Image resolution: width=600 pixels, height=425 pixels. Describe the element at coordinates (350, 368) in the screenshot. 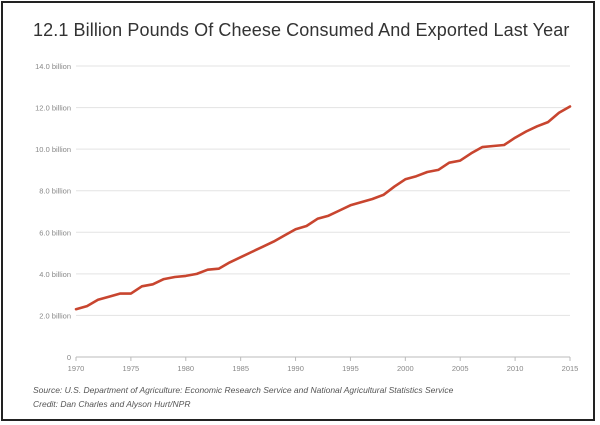

I see `x-tick-label: 1995` at that location.